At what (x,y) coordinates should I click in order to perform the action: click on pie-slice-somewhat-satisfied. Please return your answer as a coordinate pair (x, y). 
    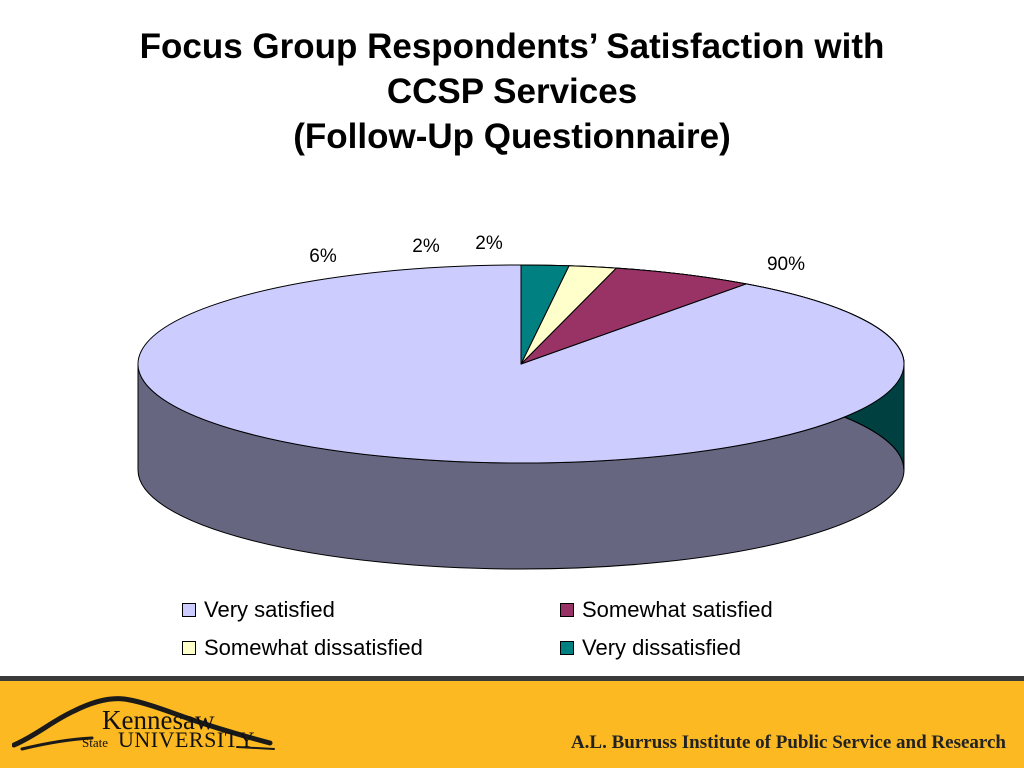
    Looking at the image, I should click on (633, 316).